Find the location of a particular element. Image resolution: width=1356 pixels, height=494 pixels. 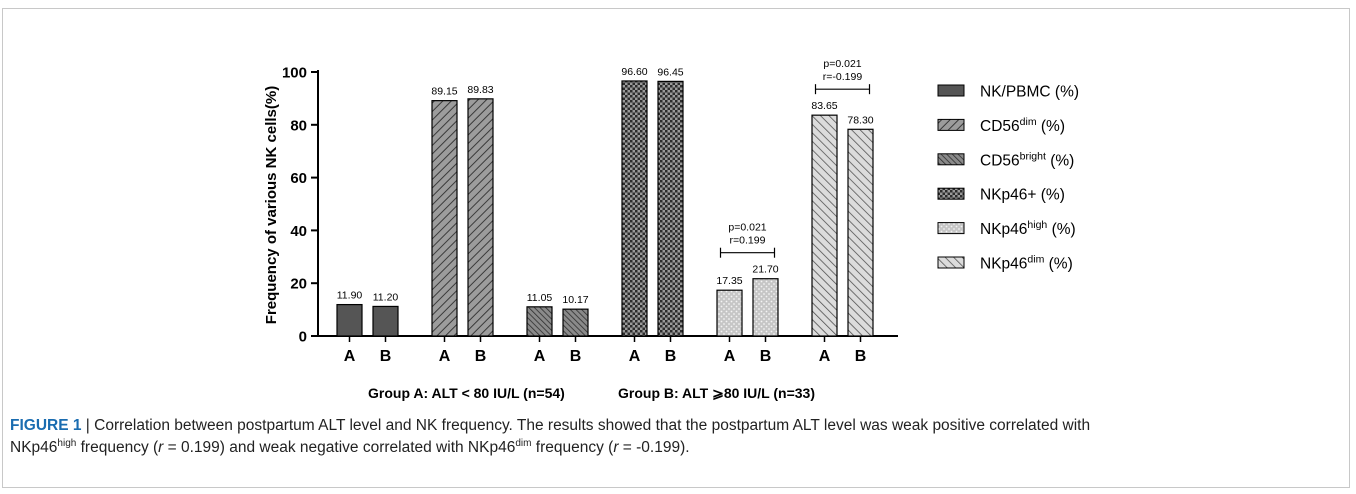

y-tick-label: 40 is located at coordinates (298, 231).